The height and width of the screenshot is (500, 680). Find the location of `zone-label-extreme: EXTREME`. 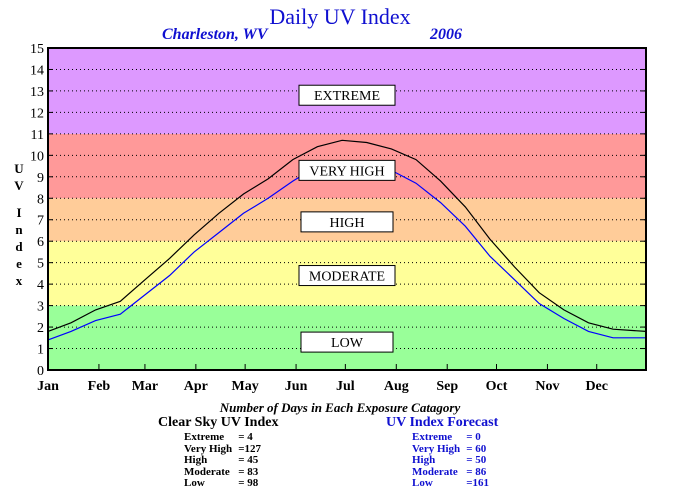

zone-label-extreme: EXTREME is located at coordinates (347, 96).